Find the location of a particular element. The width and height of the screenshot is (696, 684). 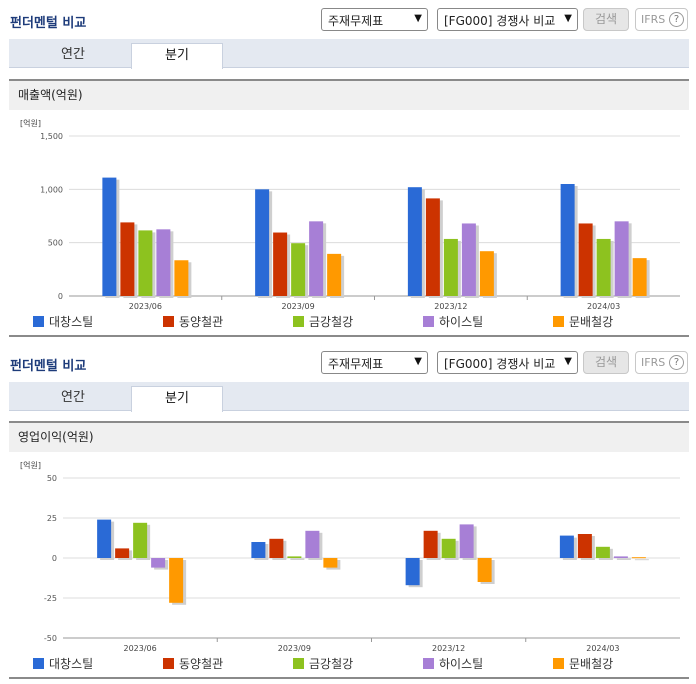

section-title: 펀더멘털 비교 is located at coordinates (48, 23).